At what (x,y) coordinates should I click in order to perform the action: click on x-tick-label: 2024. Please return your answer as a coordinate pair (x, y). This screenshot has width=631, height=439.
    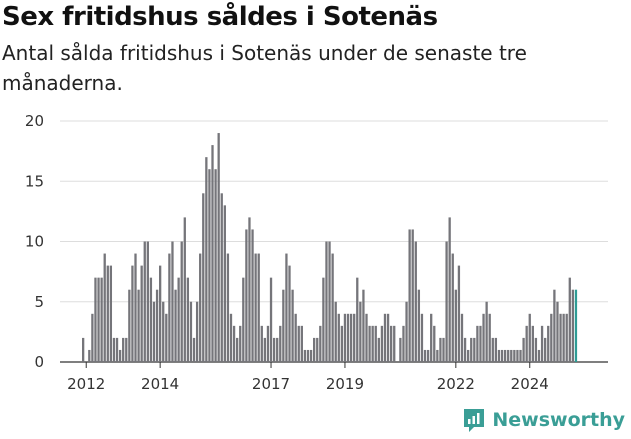
    Looking at the image, I should click on (530, 384).